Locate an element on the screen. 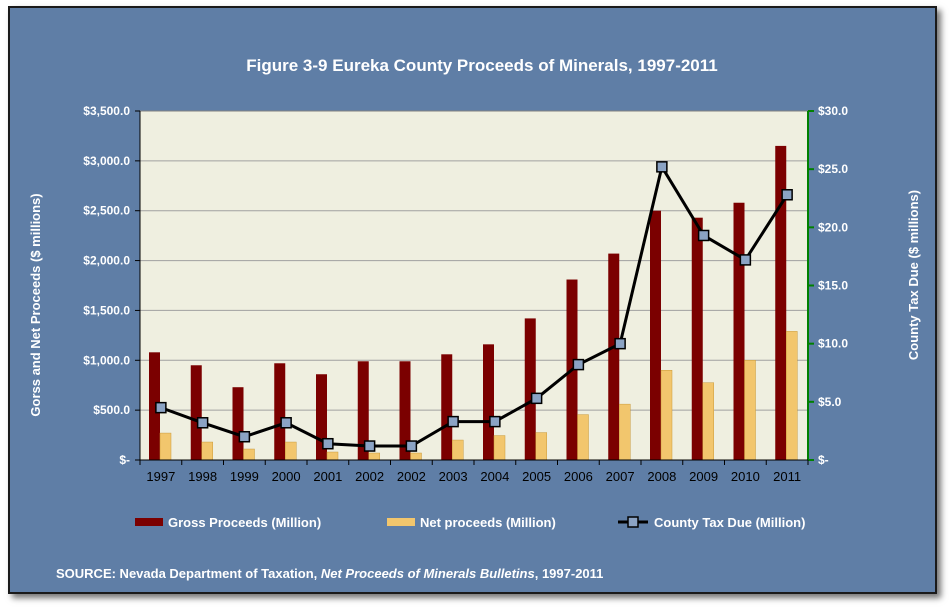 This screenshot has width=949, height=608. right-tick-label: $30.0 is located at coordinates (833, 111).